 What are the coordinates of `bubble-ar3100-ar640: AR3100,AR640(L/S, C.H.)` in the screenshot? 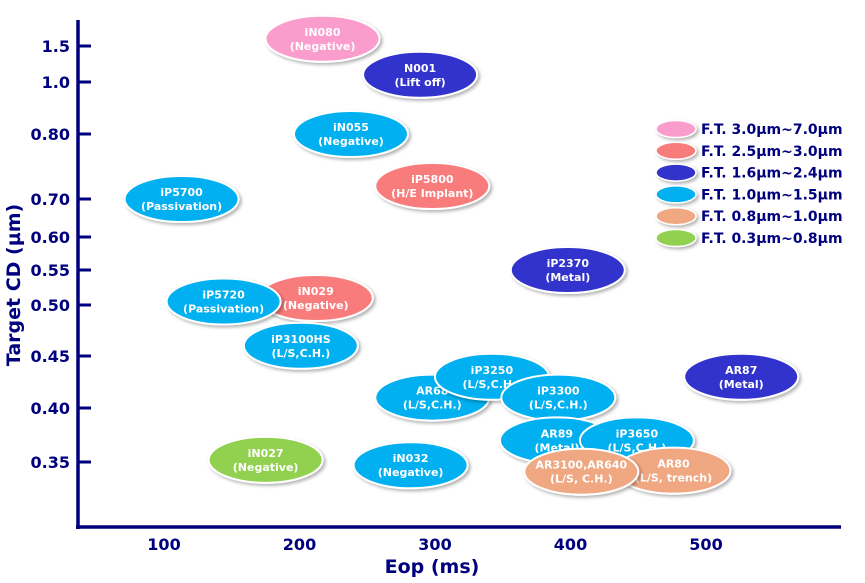 It's located at (581, 471).